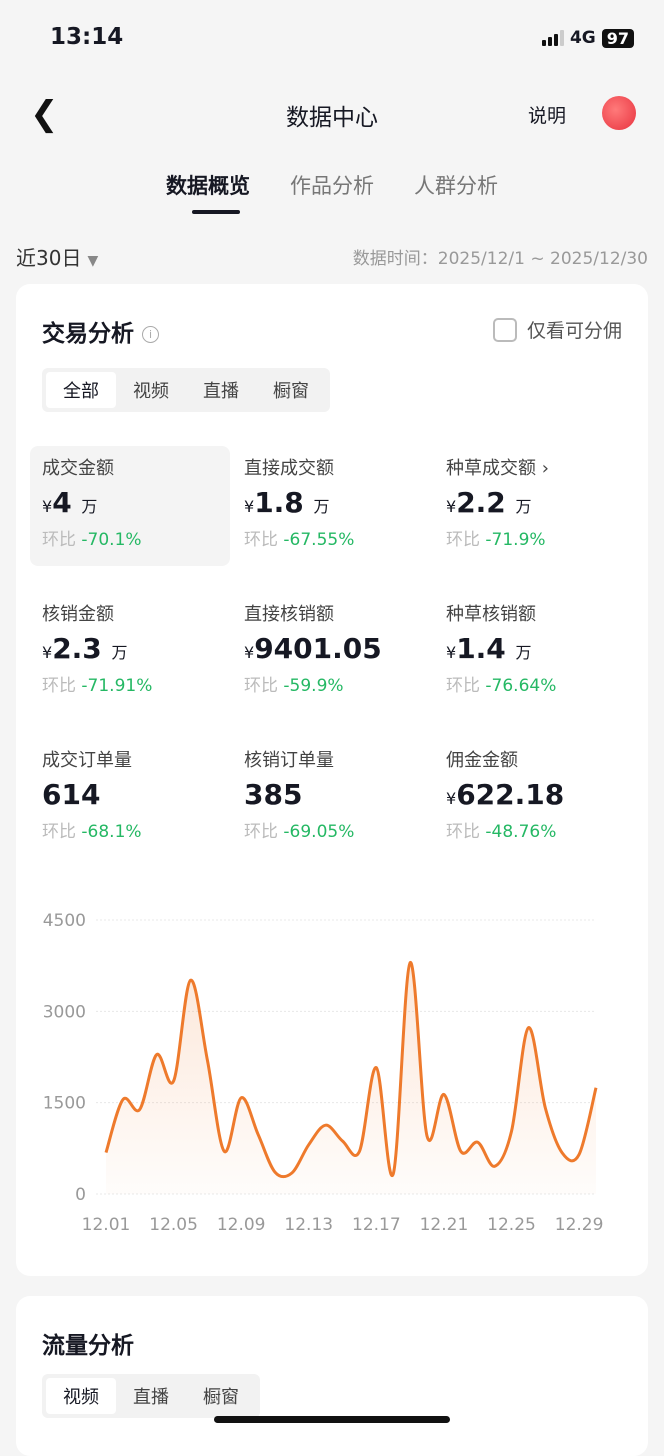 The image size is (664, 1456). I want to click on metric-compare: 环比 -48.76%, so click(534, 829).